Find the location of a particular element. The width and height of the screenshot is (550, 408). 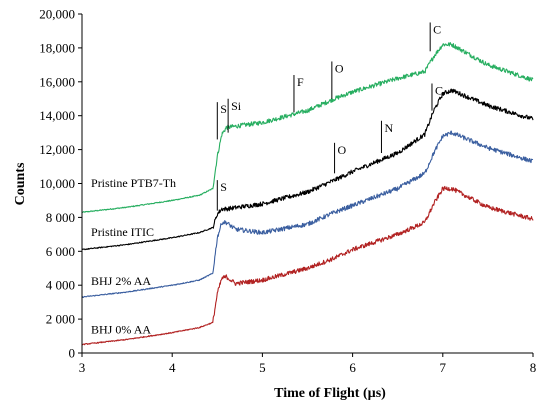

y-tick-label: 20,000 is located at coordinates (57, 14).